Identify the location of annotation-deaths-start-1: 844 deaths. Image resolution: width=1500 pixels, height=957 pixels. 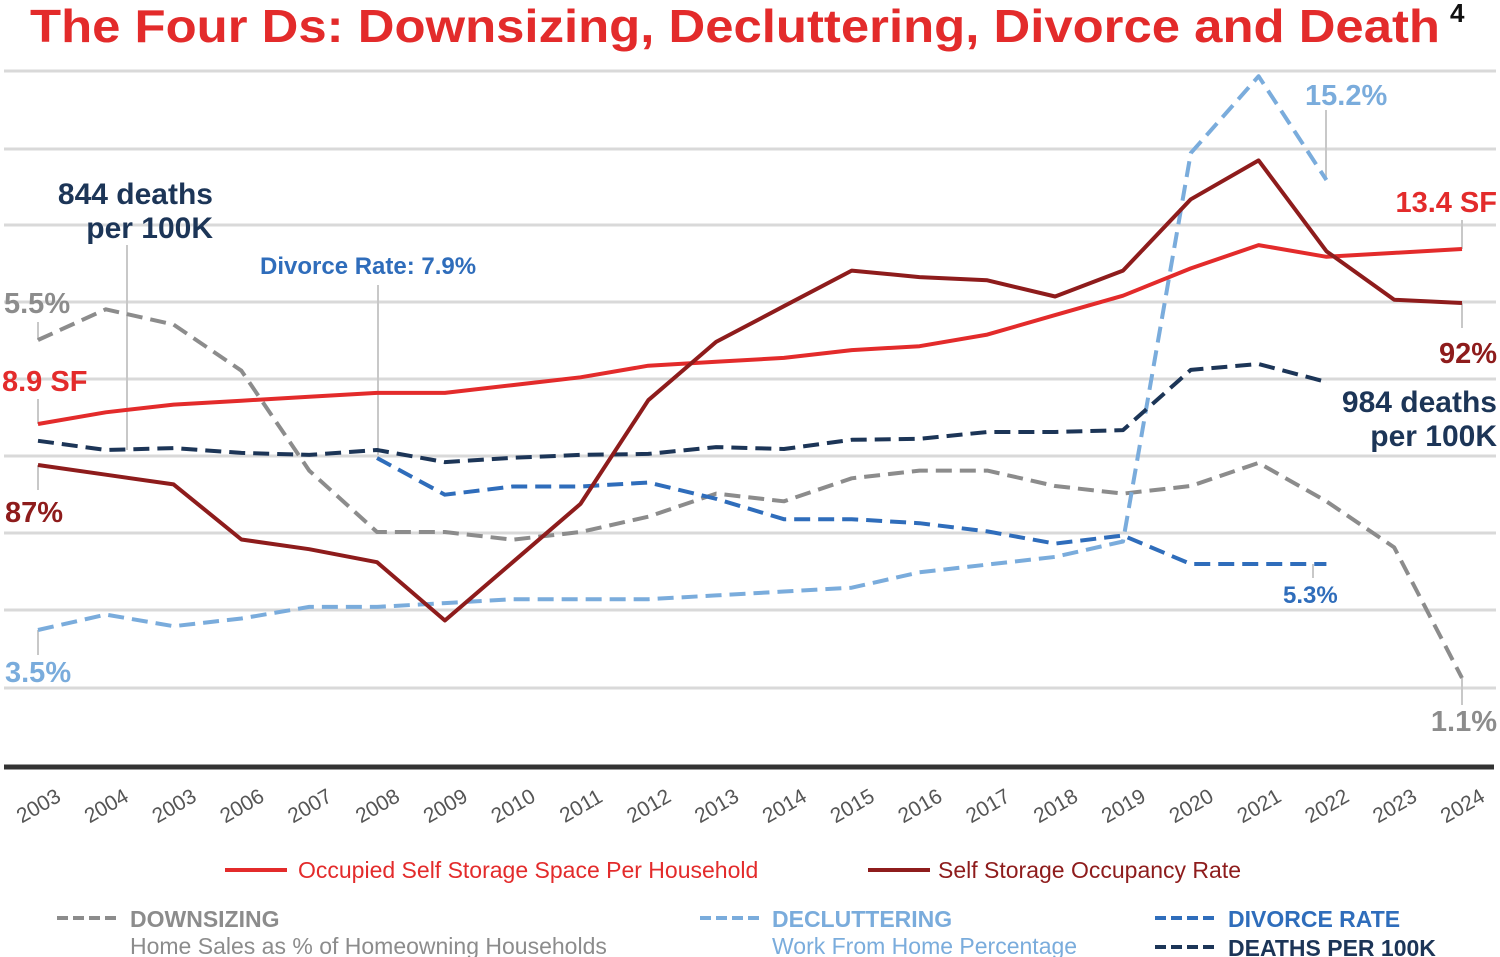
(135, 194).